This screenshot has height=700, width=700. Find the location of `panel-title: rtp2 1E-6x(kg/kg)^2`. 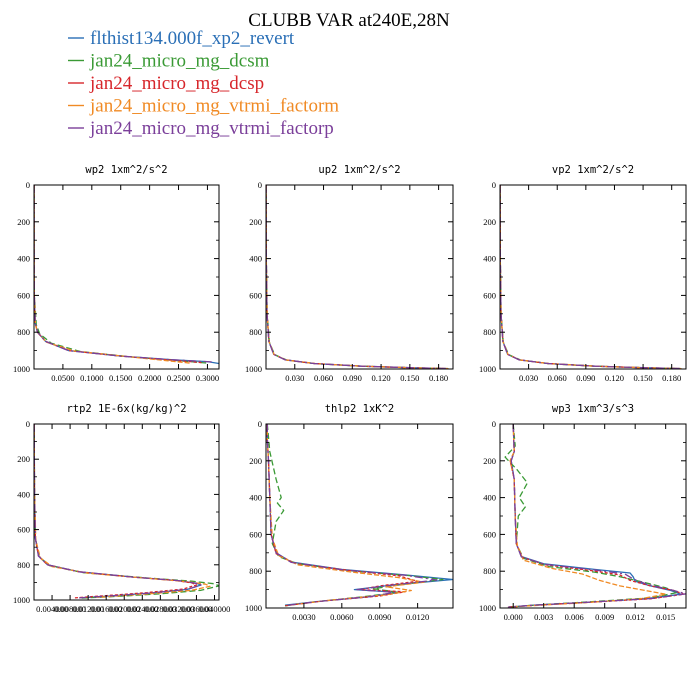

panel-title: rtp2 1E-6x(kg/kg)^2 is located at coordinates (126, 409).